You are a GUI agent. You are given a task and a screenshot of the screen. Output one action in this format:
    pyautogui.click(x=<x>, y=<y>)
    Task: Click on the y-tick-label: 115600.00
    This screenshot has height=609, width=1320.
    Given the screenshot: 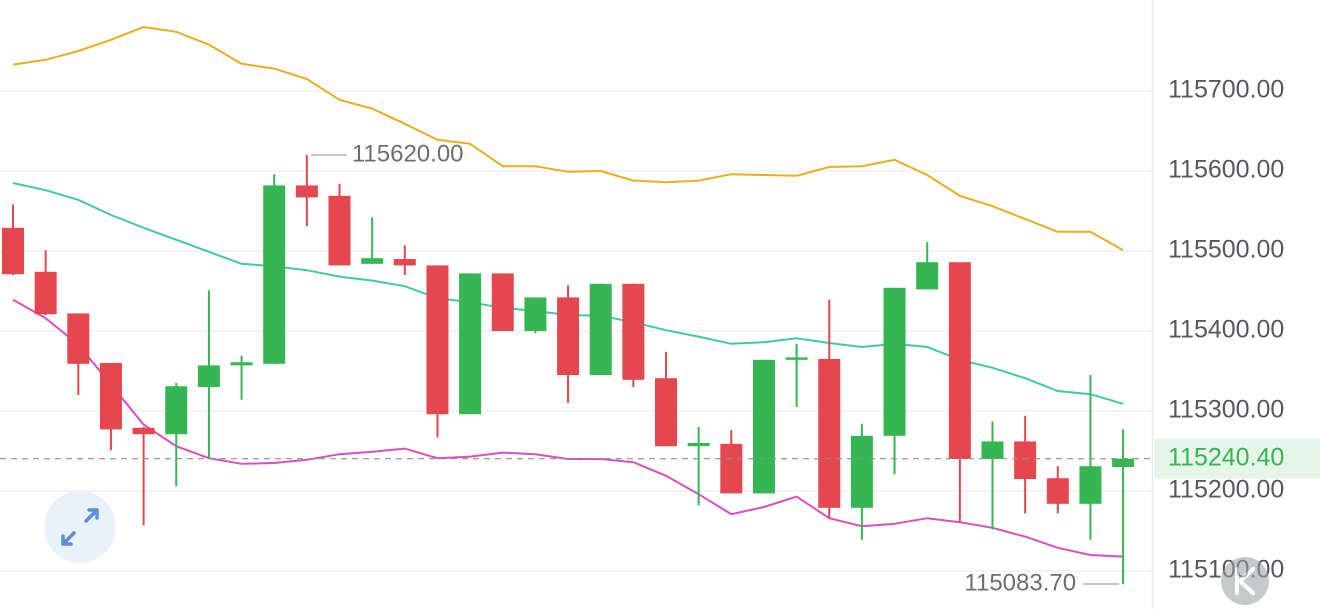 What is the action you would take?
    pyautogui.click(x=1226, y=170)
    